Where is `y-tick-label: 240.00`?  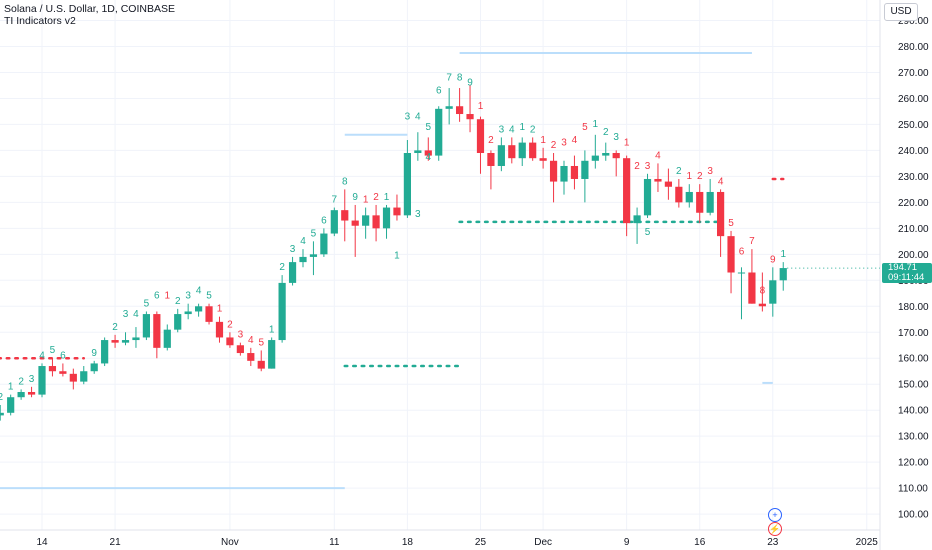 y-tick-label: 240.00 is located at coordinates (913, 151).